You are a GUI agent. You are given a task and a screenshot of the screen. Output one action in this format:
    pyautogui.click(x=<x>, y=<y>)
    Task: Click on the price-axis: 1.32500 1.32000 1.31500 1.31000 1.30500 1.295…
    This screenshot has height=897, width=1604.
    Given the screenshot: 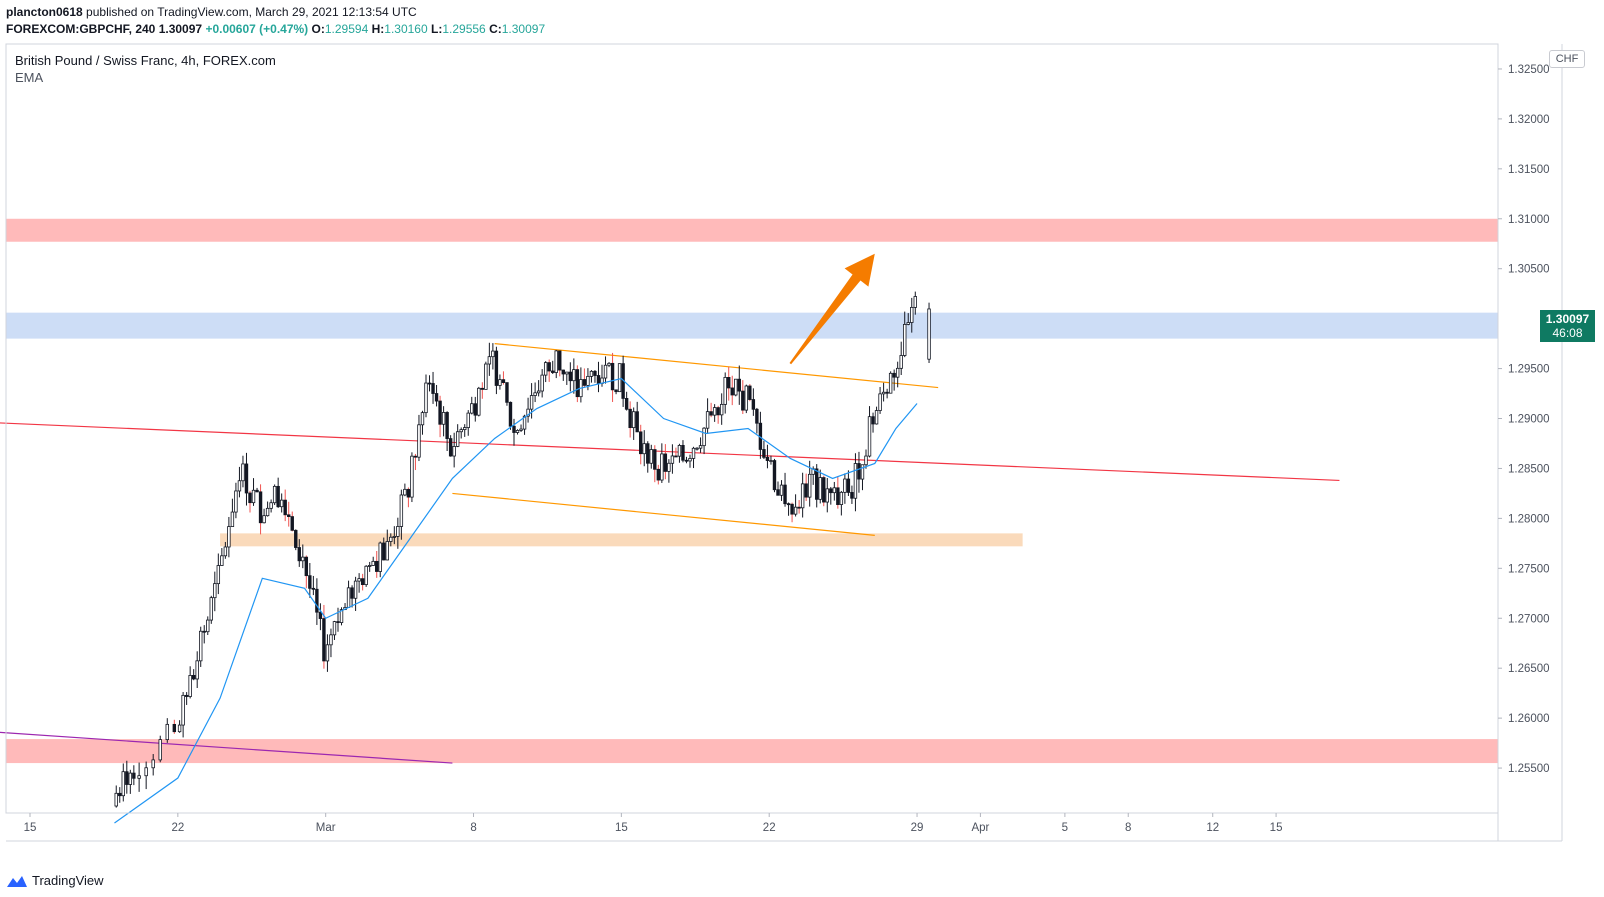 What is the action you would take?
    pyautogui.click(x=1524, y=419)
    